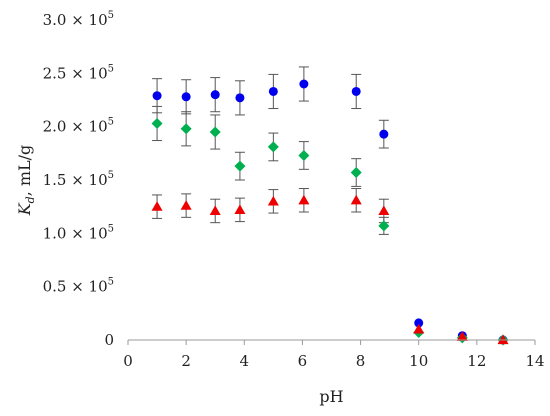  What do you see at coordinates (24, 209) in the screenshot?
I see `y-axis-title-symbol: K` at bounding box center [24, 209].